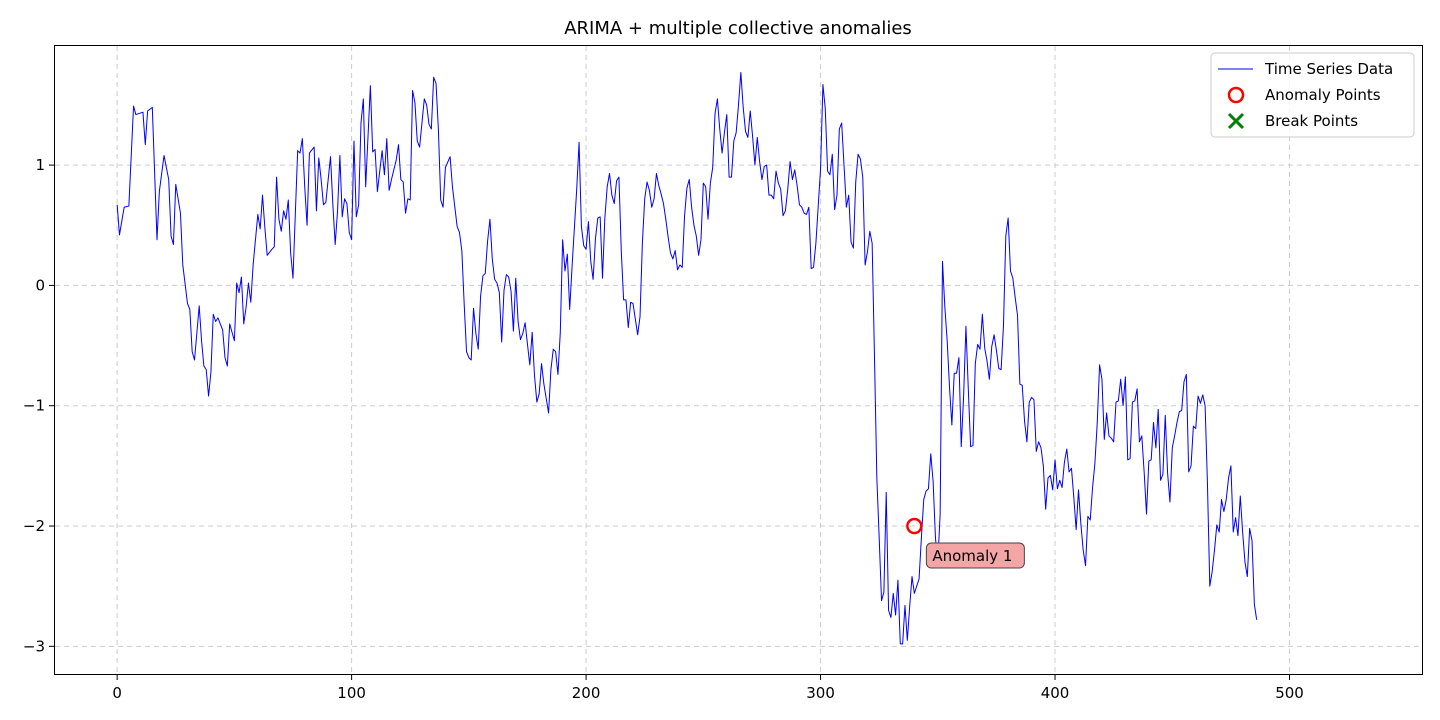 This screenshot has width=1440, height=720. What do you see at coordinates (1289, 693) in the screenshot?
I see `x-tick-label: 500` at bounding box center [1289, 693].